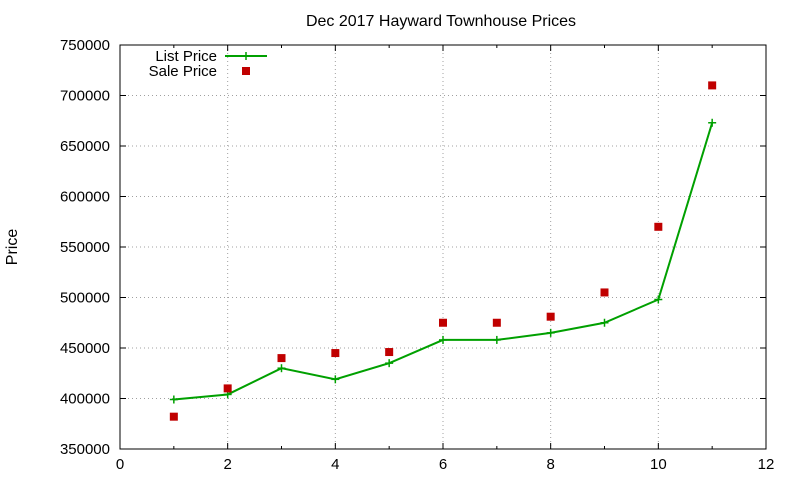 Image resolution: width=800 pixels, height=480 pixels. Describe the element at coordinates (85, 247) in the screenshot. I see `y-tick-label: 550000` at that location.